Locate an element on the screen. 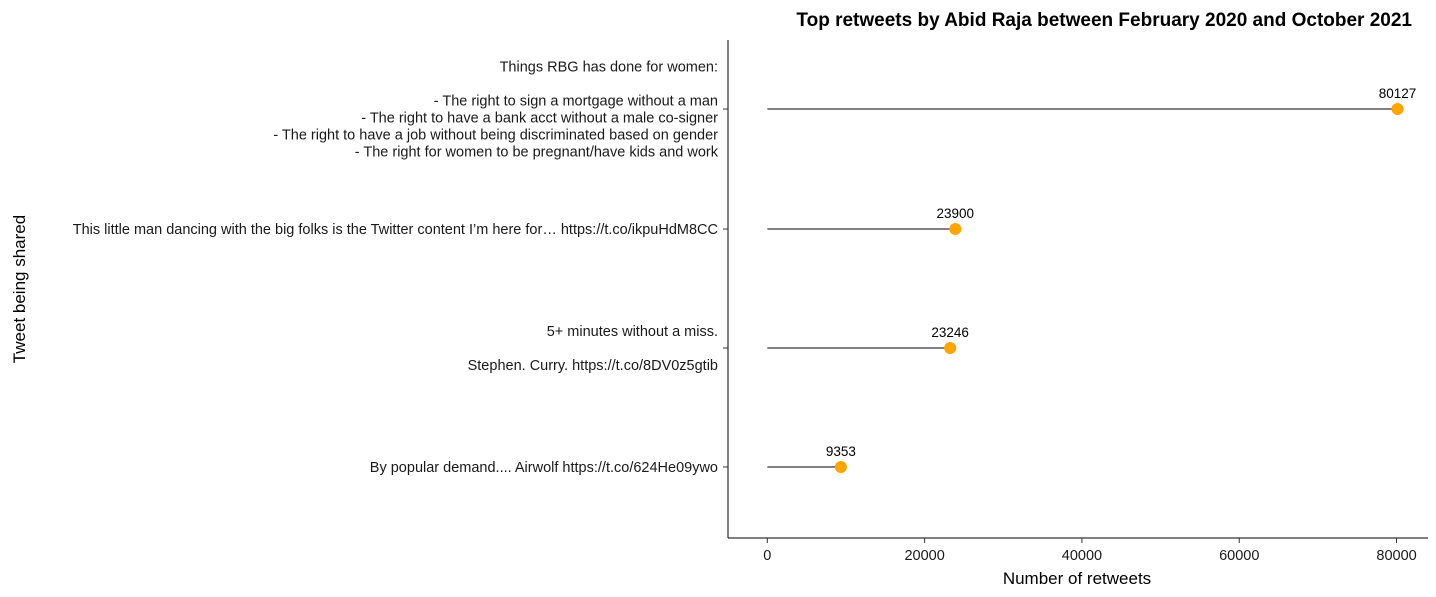  x-tick-label: 40000 is located at coordinates (1082, 556).